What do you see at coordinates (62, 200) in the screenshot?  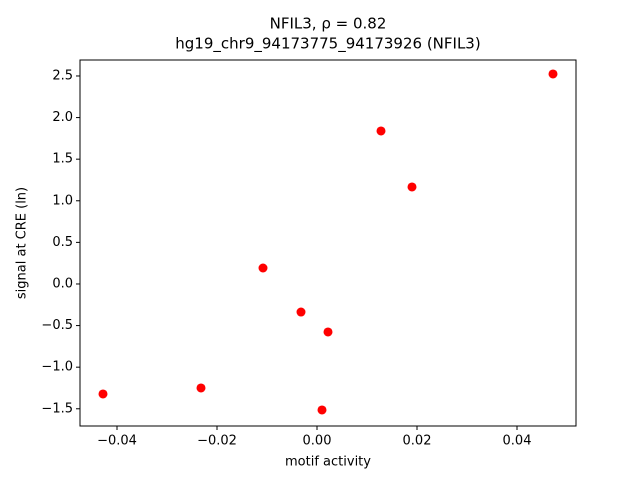 I see `y-tick-label: 1.0` at bounding box center [62, 200].